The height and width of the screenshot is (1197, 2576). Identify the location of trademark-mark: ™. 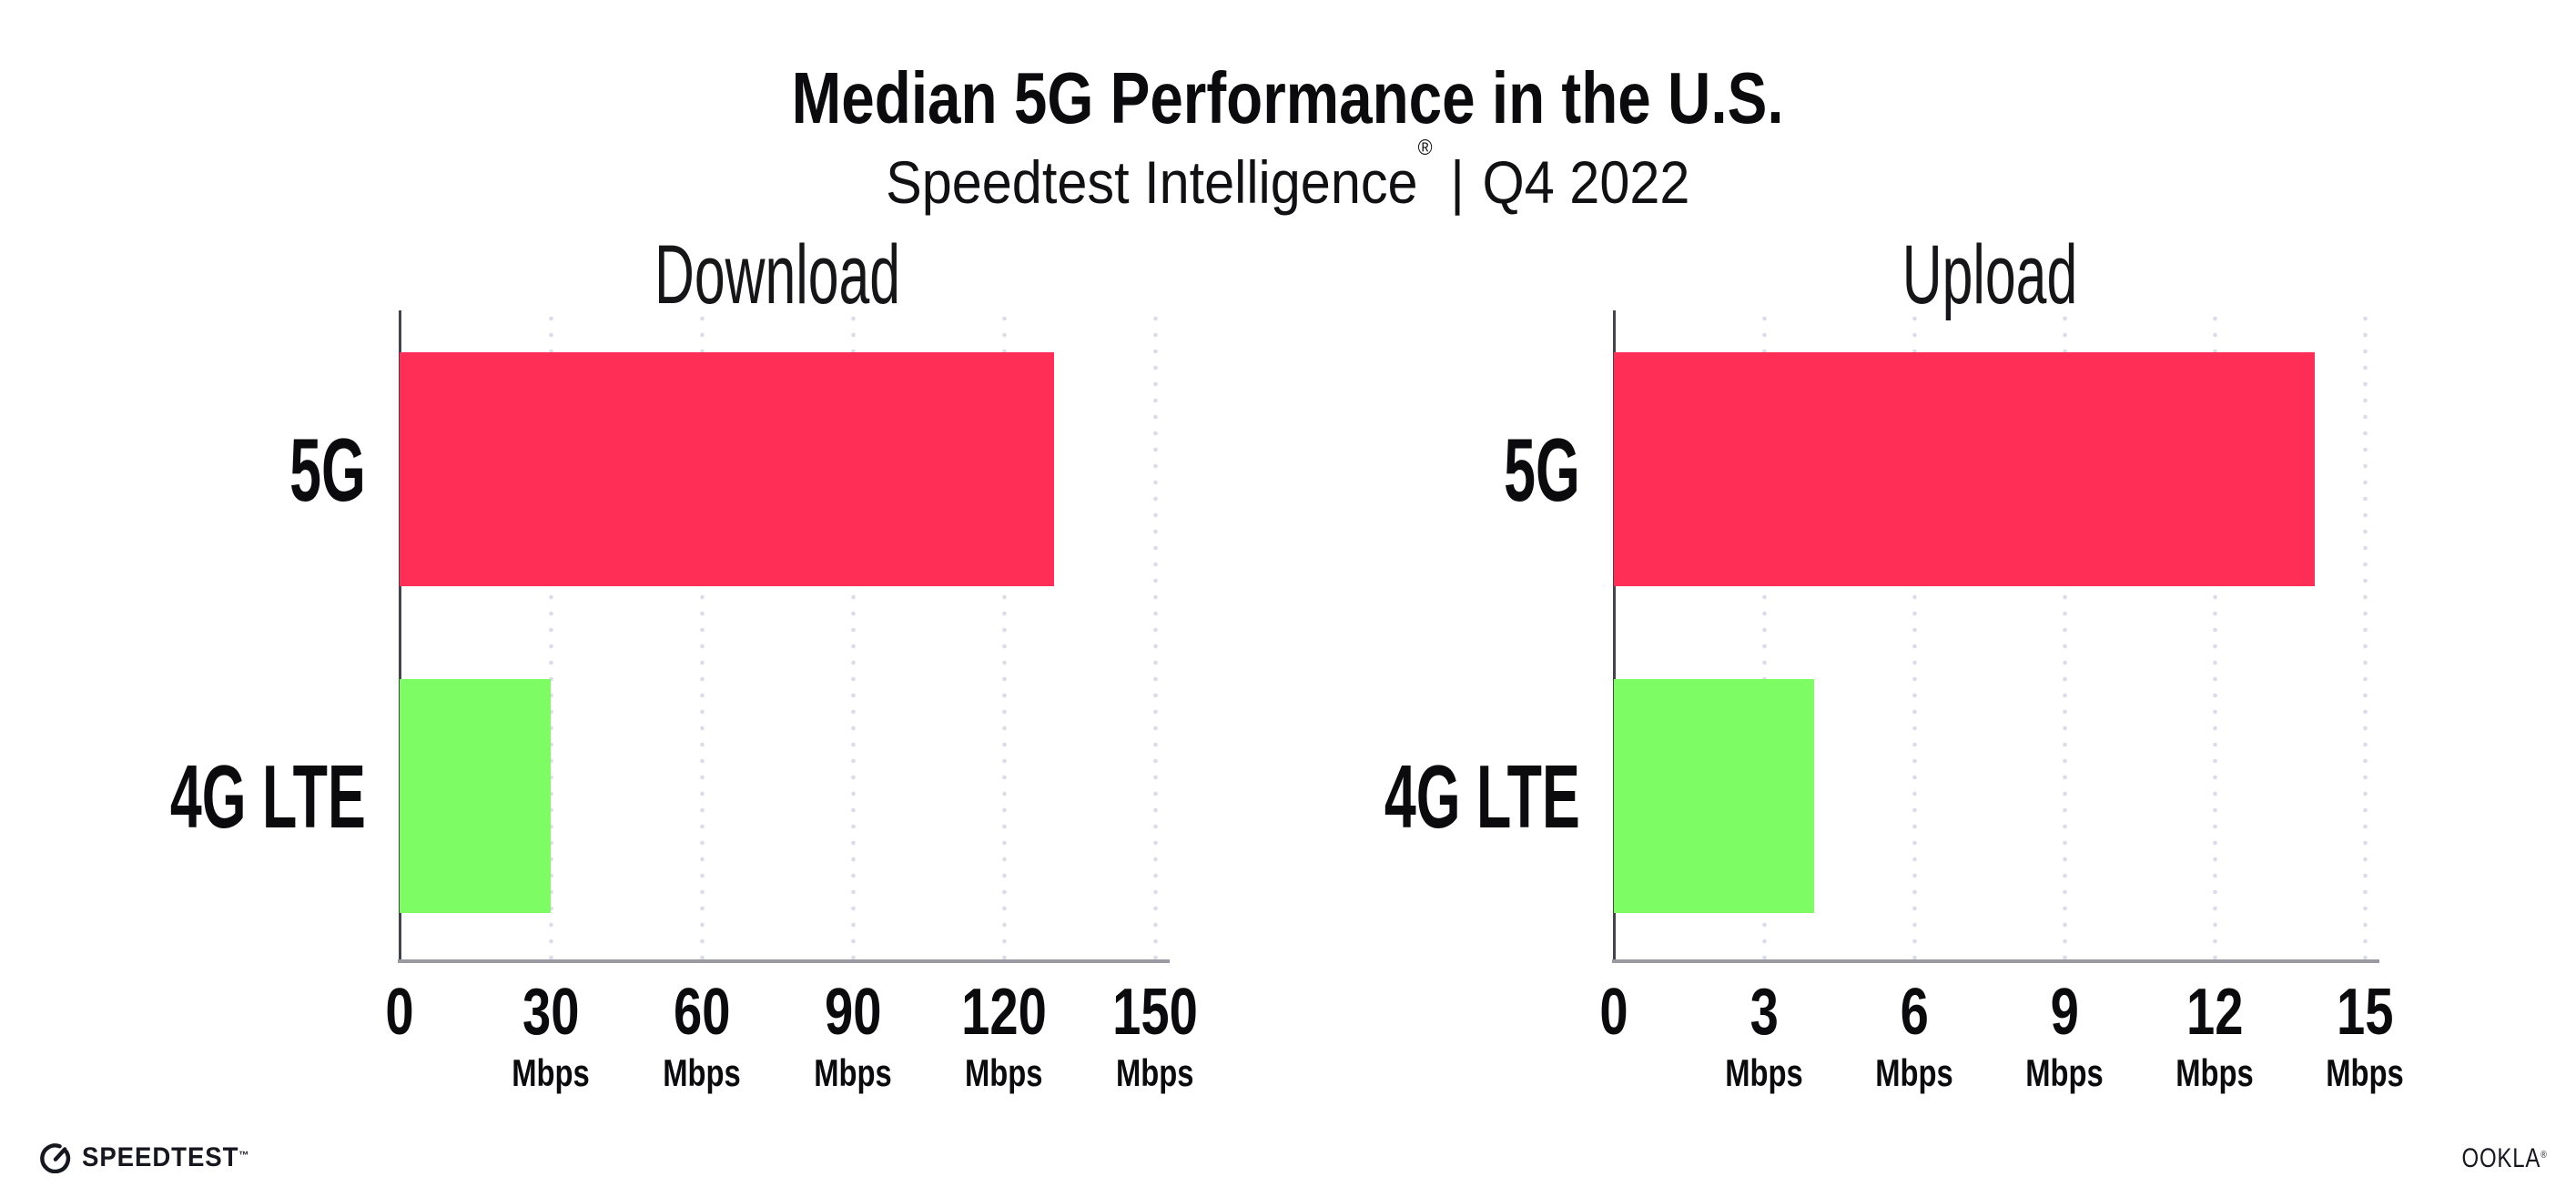
(244, 1155).